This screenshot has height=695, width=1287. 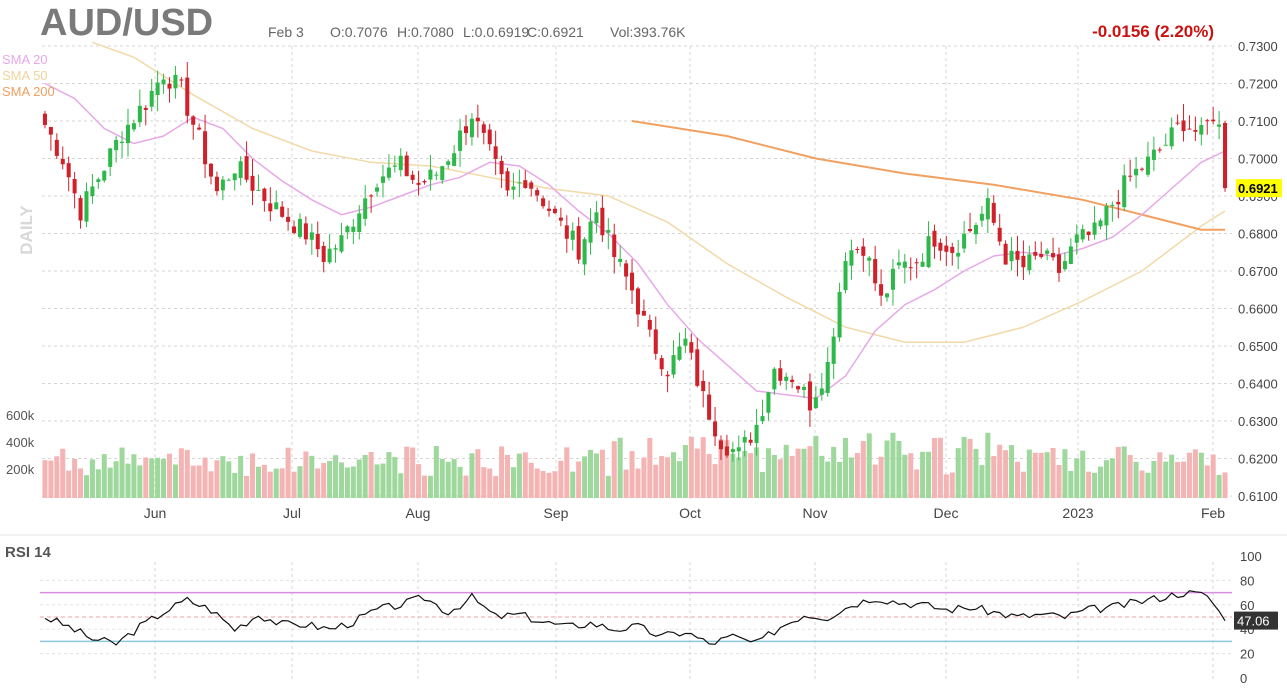 What do you see at coordinates (1247, 605) in the screenshot?
I see `rsi-tick: 60` at bounding box center [1247, 605].